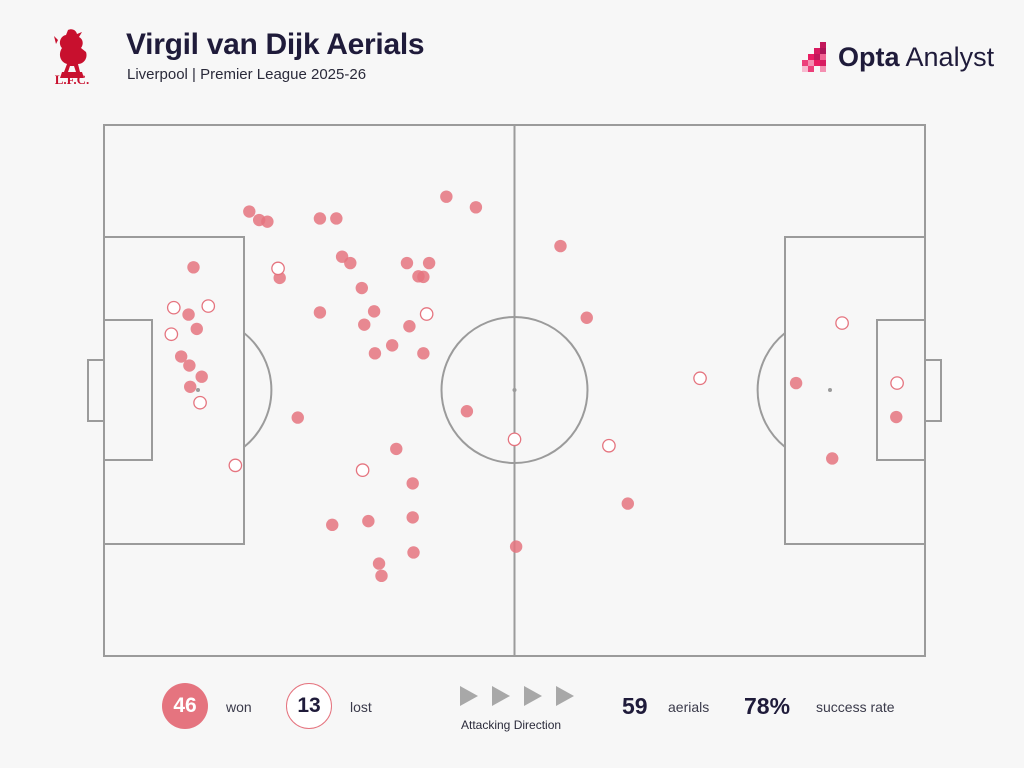 This screenshot has height=768, width=1024. Describe the element at coordinates (511, 725) in the screenshot. I see `attacking-direction-label: Attacking Direction` at that location.